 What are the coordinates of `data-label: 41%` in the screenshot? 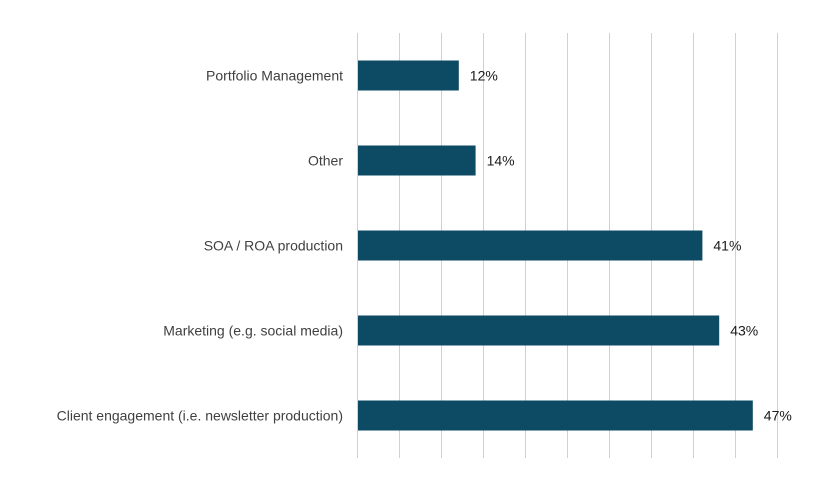 It's located at (727, 246).